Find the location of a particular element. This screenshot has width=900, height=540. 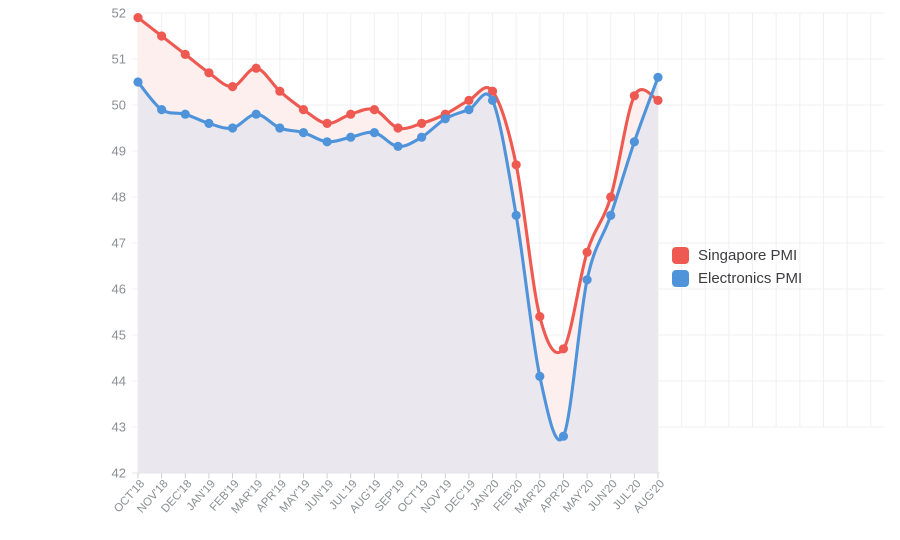

y-axis: 42 43 44 45 46 47 48 49 50 51 52 is located at coordinates (119, 243).